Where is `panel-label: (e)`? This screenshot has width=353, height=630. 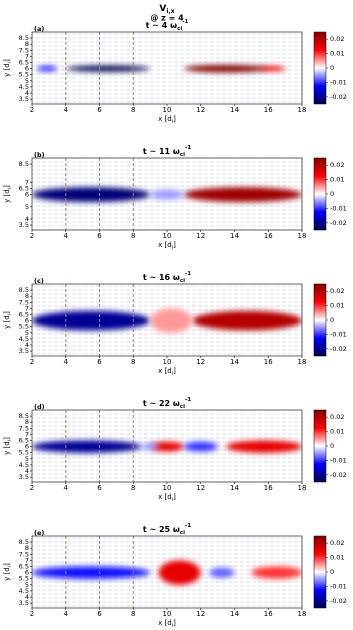 panel-label: (e) is located at coordinates (39, 533).